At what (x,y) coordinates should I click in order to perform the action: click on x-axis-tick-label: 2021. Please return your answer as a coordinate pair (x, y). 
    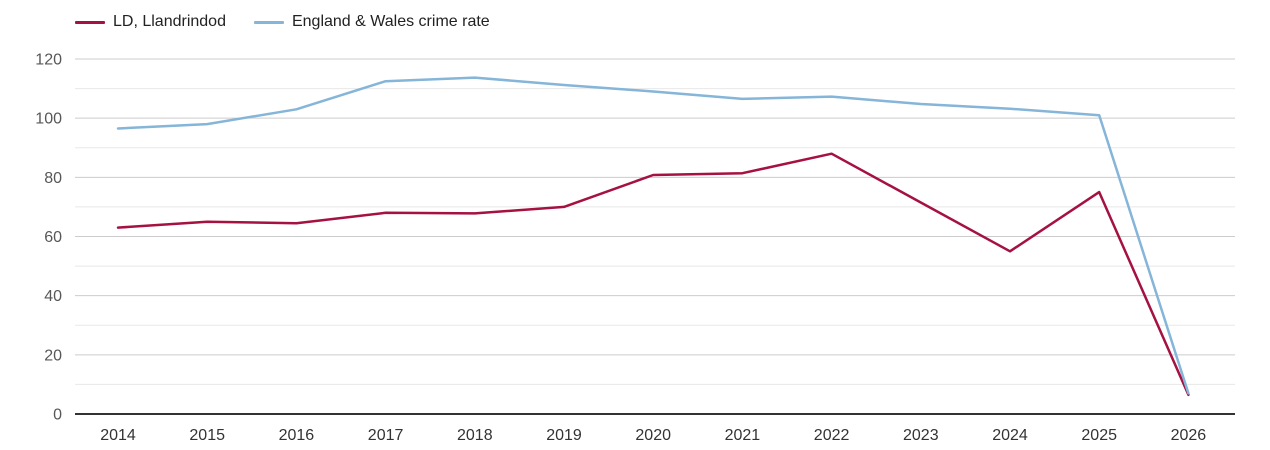
    Looking at the image, I should click on (743, 435).